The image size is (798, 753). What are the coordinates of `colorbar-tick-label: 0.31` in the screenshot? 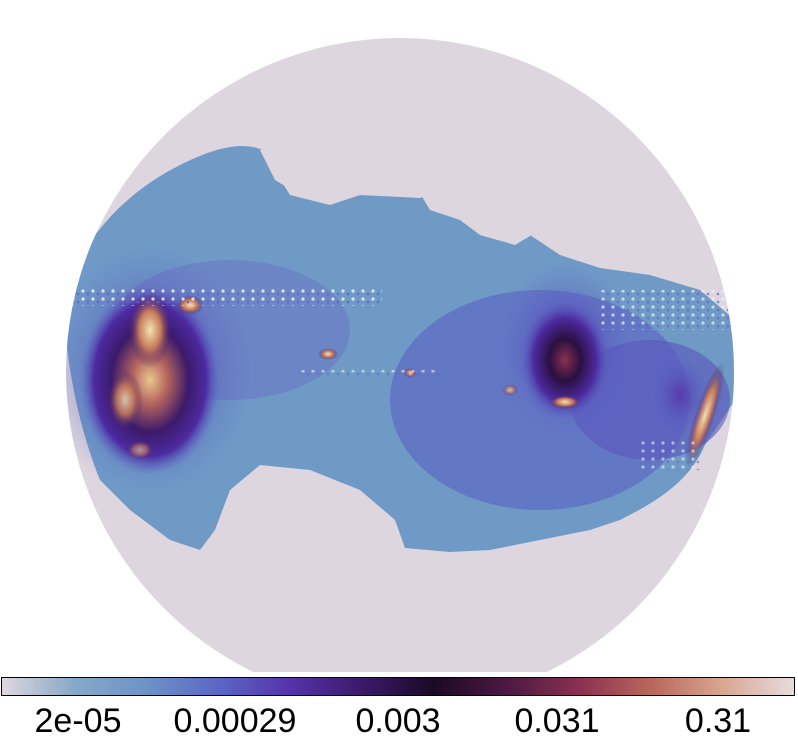 It's located at (718, 721).